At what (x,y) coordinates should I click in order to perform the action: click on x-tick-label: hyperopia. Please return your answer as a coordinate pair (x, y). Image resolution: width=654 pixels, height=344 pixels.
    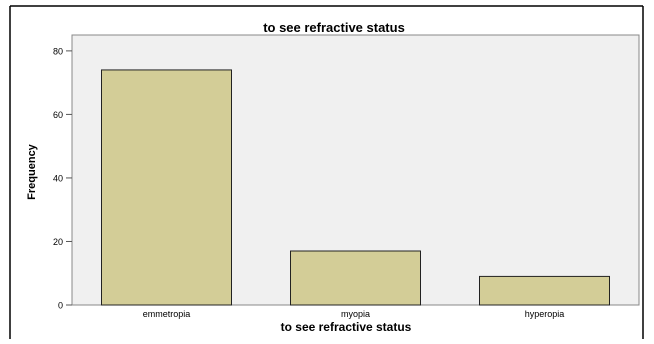
    Looking at the image, I should click on (545, 314).